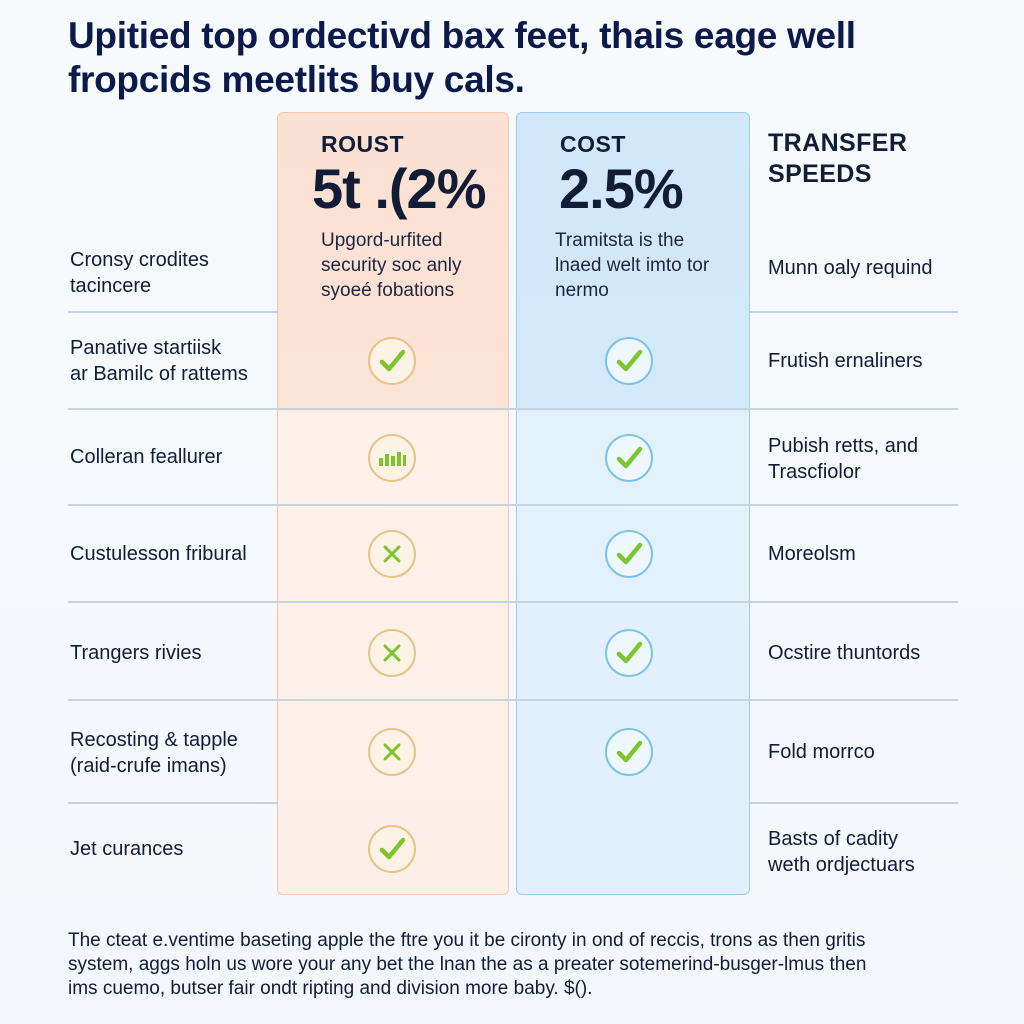 This screenshot has width=1024, height=1024. I want to click on row-transfer-value: Moreolsm, so click(812, 554).